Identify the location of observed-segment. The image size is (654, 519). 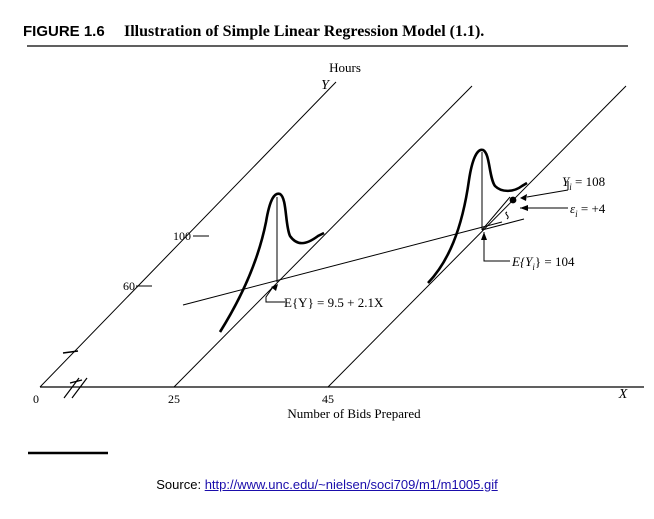
(496, 213).